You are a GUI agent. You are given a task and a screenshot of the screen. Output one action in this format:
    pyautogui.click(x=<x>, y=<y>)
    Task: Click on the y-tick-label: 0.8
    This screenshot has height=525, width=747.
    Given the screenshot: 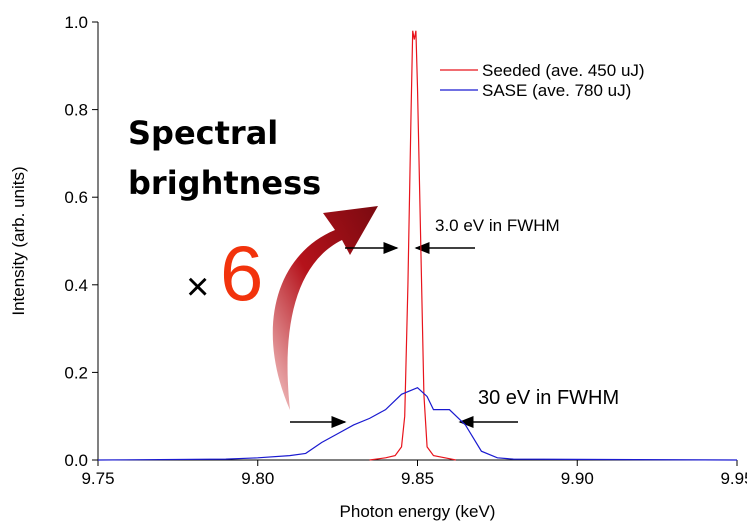 What is the action you would take?
    pyautogui.click(x=76, y=110)
    